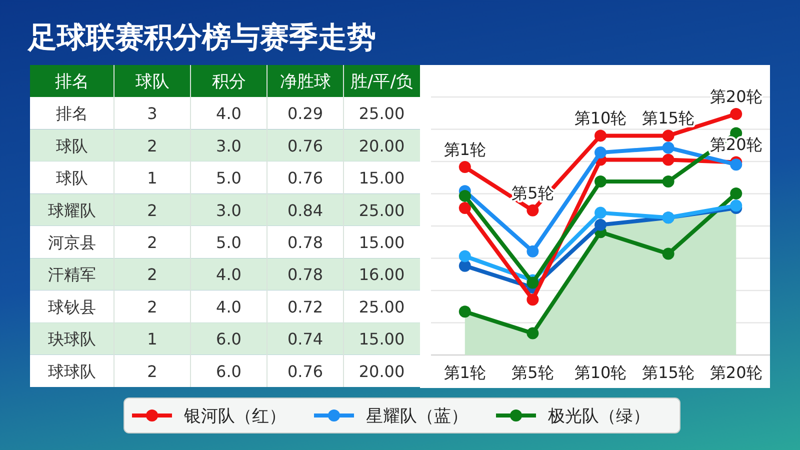 The height and width of the screenshot is (450, 800). I want to click on legend-label: 银河队（红）, so click(234, 416).